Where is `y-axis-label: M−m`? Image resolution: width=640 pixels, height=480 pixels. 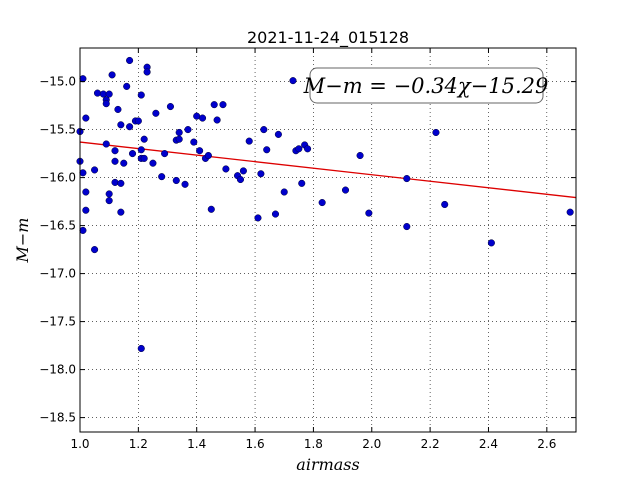 y-axis-label: M−m is located at coordinates (22, 241).